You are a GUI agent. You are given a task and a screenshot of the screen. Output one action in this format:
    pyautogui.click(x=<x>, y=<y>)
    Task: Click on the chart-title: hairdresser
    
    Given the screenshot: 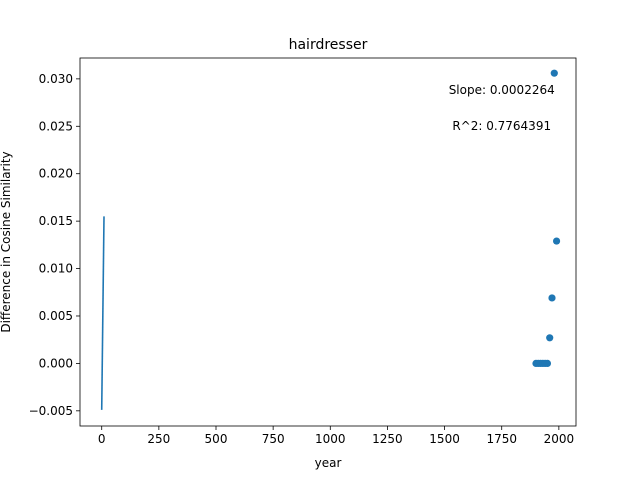 What is the action you would take?
    pyautogui.click(x=328, y=45)
    